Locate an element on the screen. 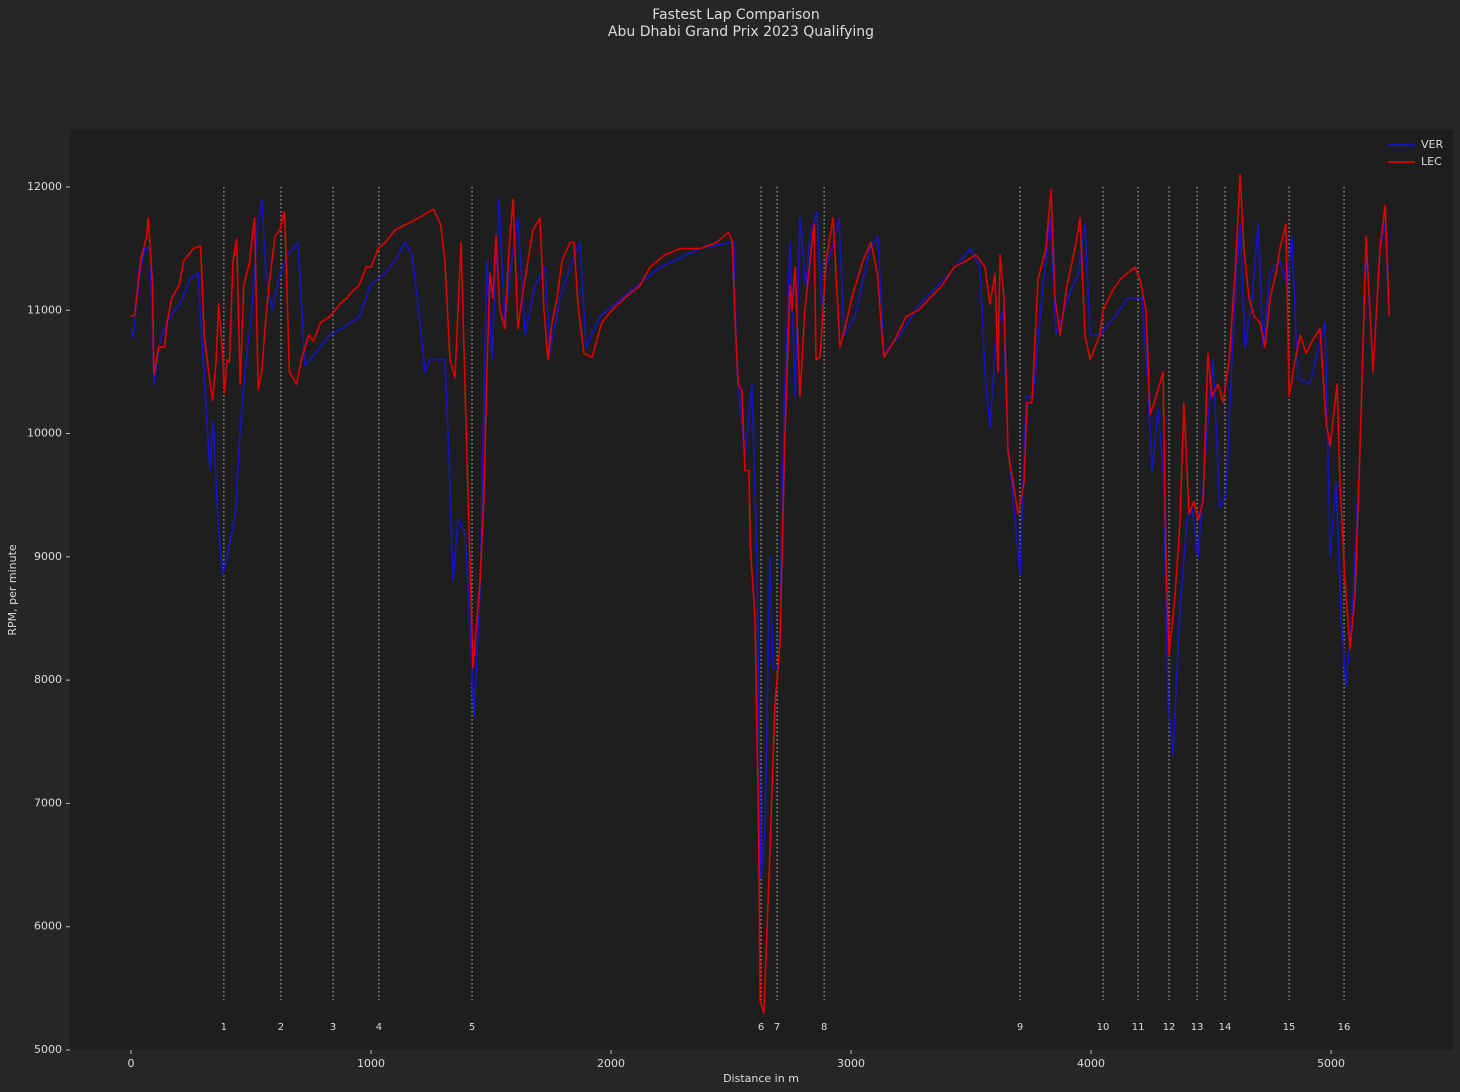  corner-label: 16 is located at coordinates (1344, 1027).